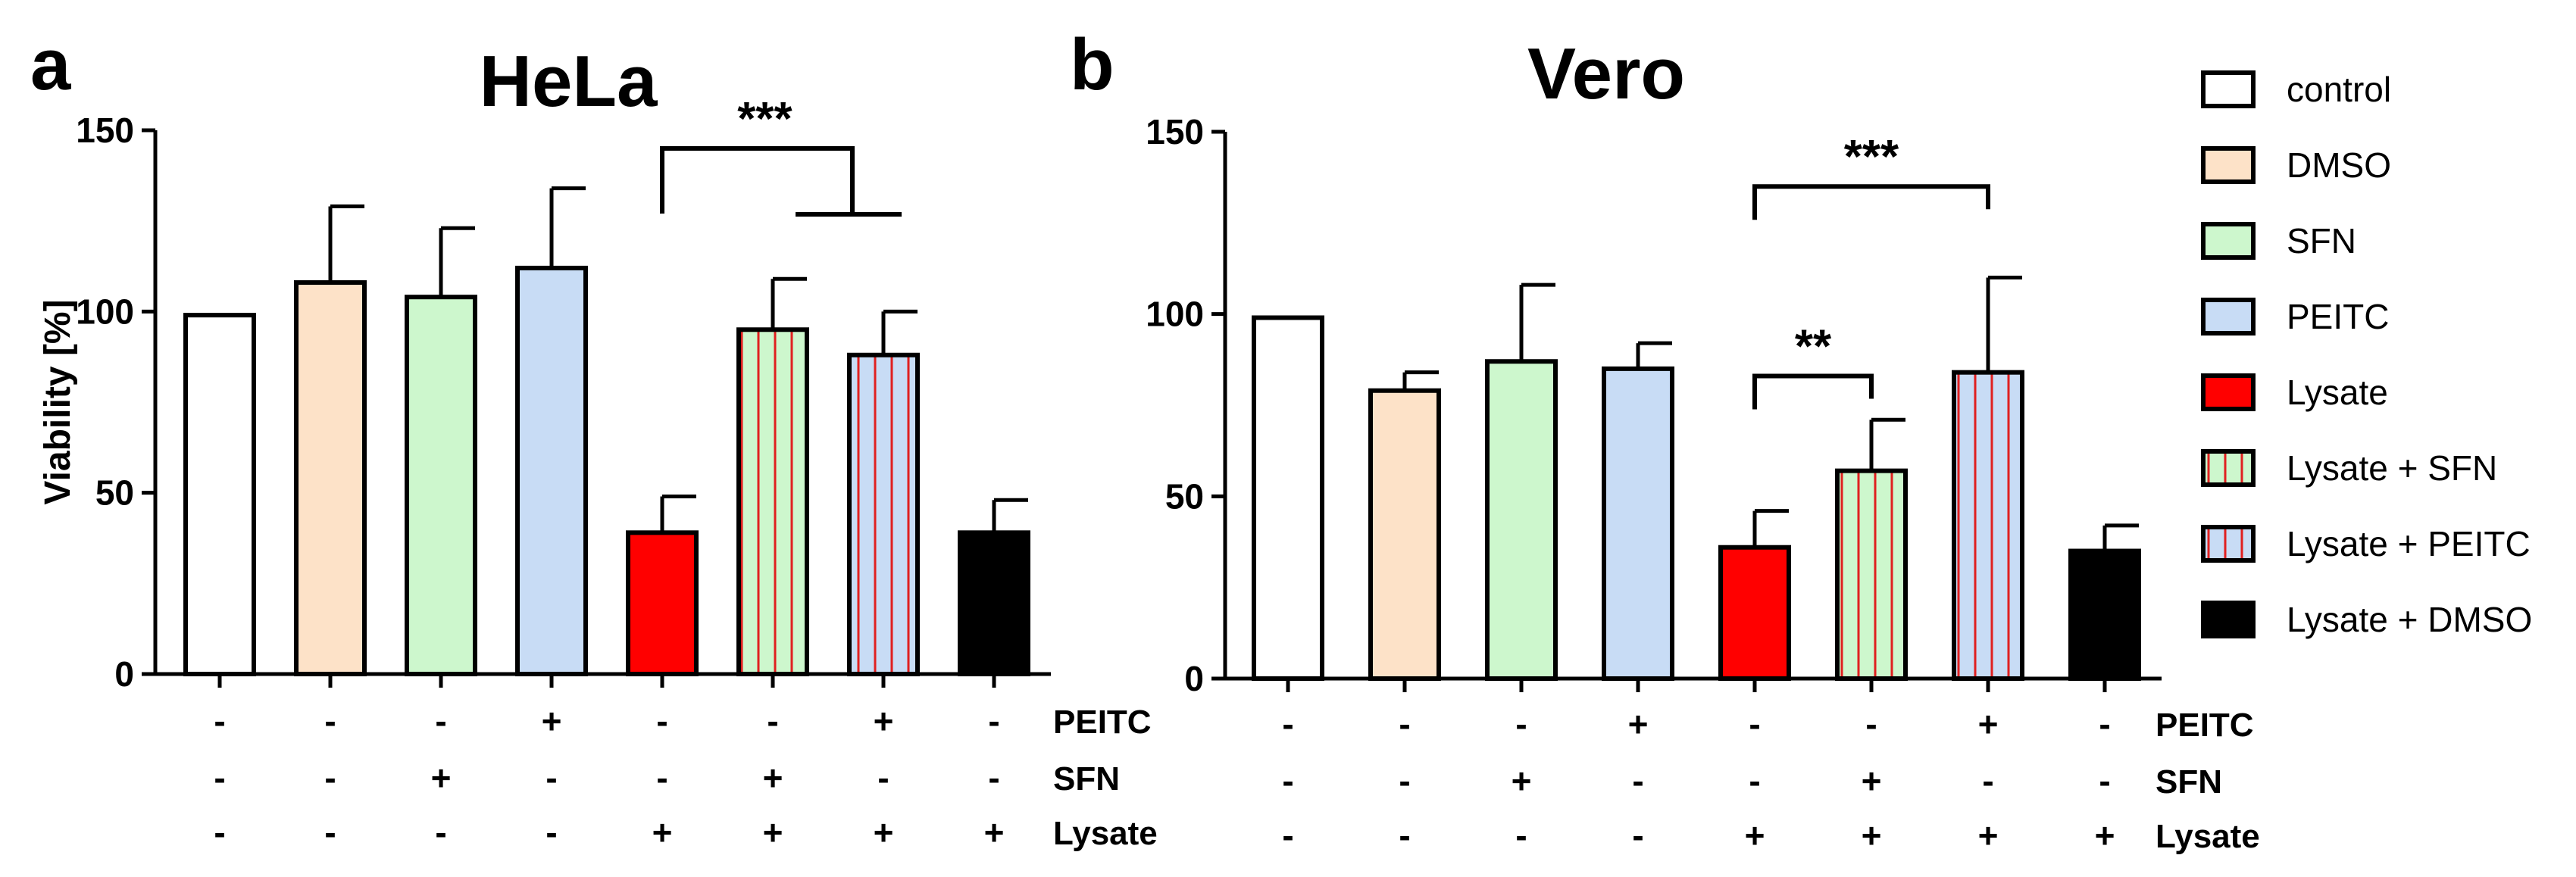 This screenshot has width=2576, height=877. What do you see at coordinates (1813, 346) in the screenshot?
I see `significance-2-label: **` at bounding box center [1813, 346].